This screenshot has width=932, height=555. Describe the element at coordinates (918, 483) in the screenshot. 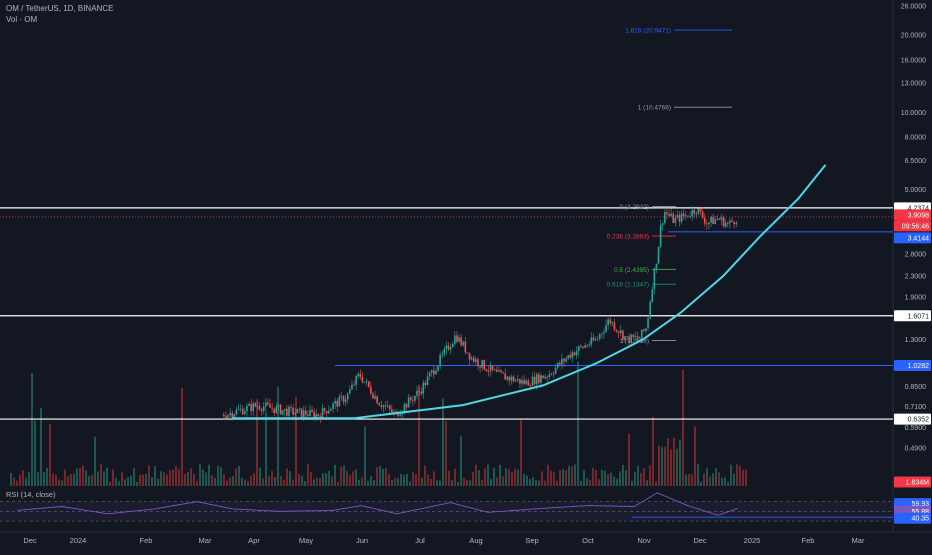

I see `volume-badge: 1.834M` at that location.